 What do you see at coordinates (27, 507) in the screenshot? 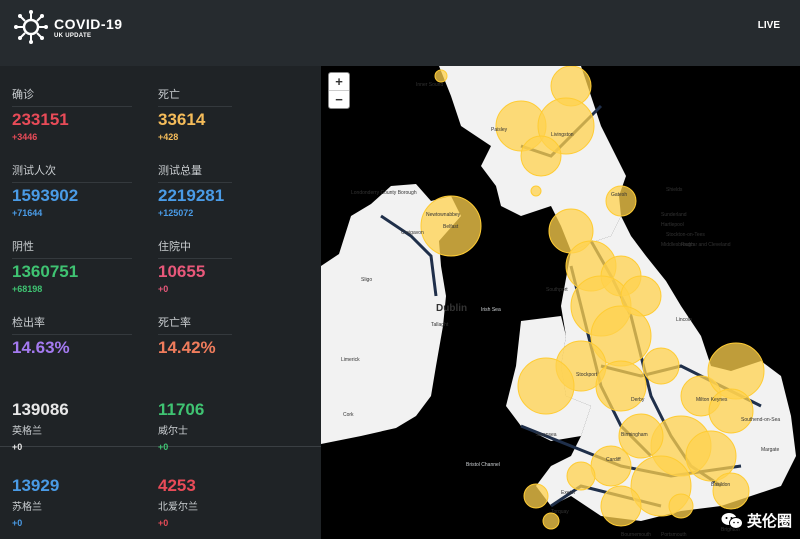
I see `region-name: 苏格兰` at bounding box center [27, 507].